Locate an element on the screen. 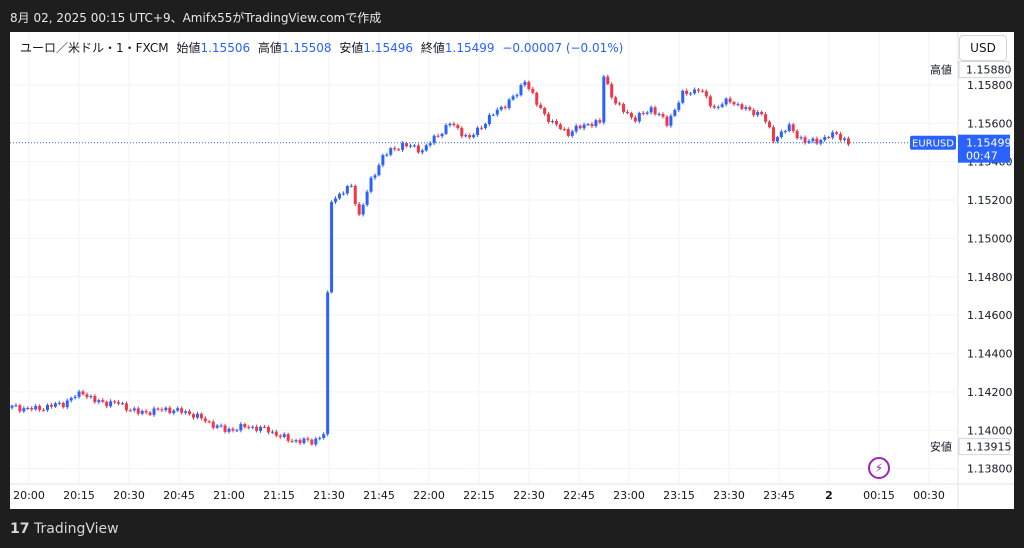  y-tick-label: 1.14800 is located at coordinates (990, 277).